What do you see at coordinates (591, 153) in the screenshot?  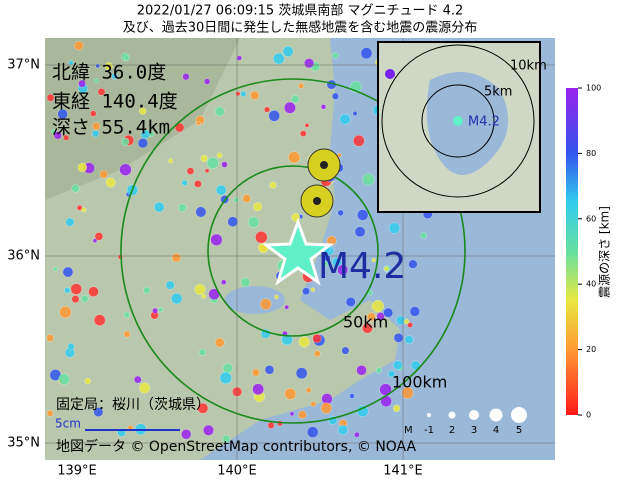 I see `colorbar-tick-label: 80` at bounding box center [591, 153].